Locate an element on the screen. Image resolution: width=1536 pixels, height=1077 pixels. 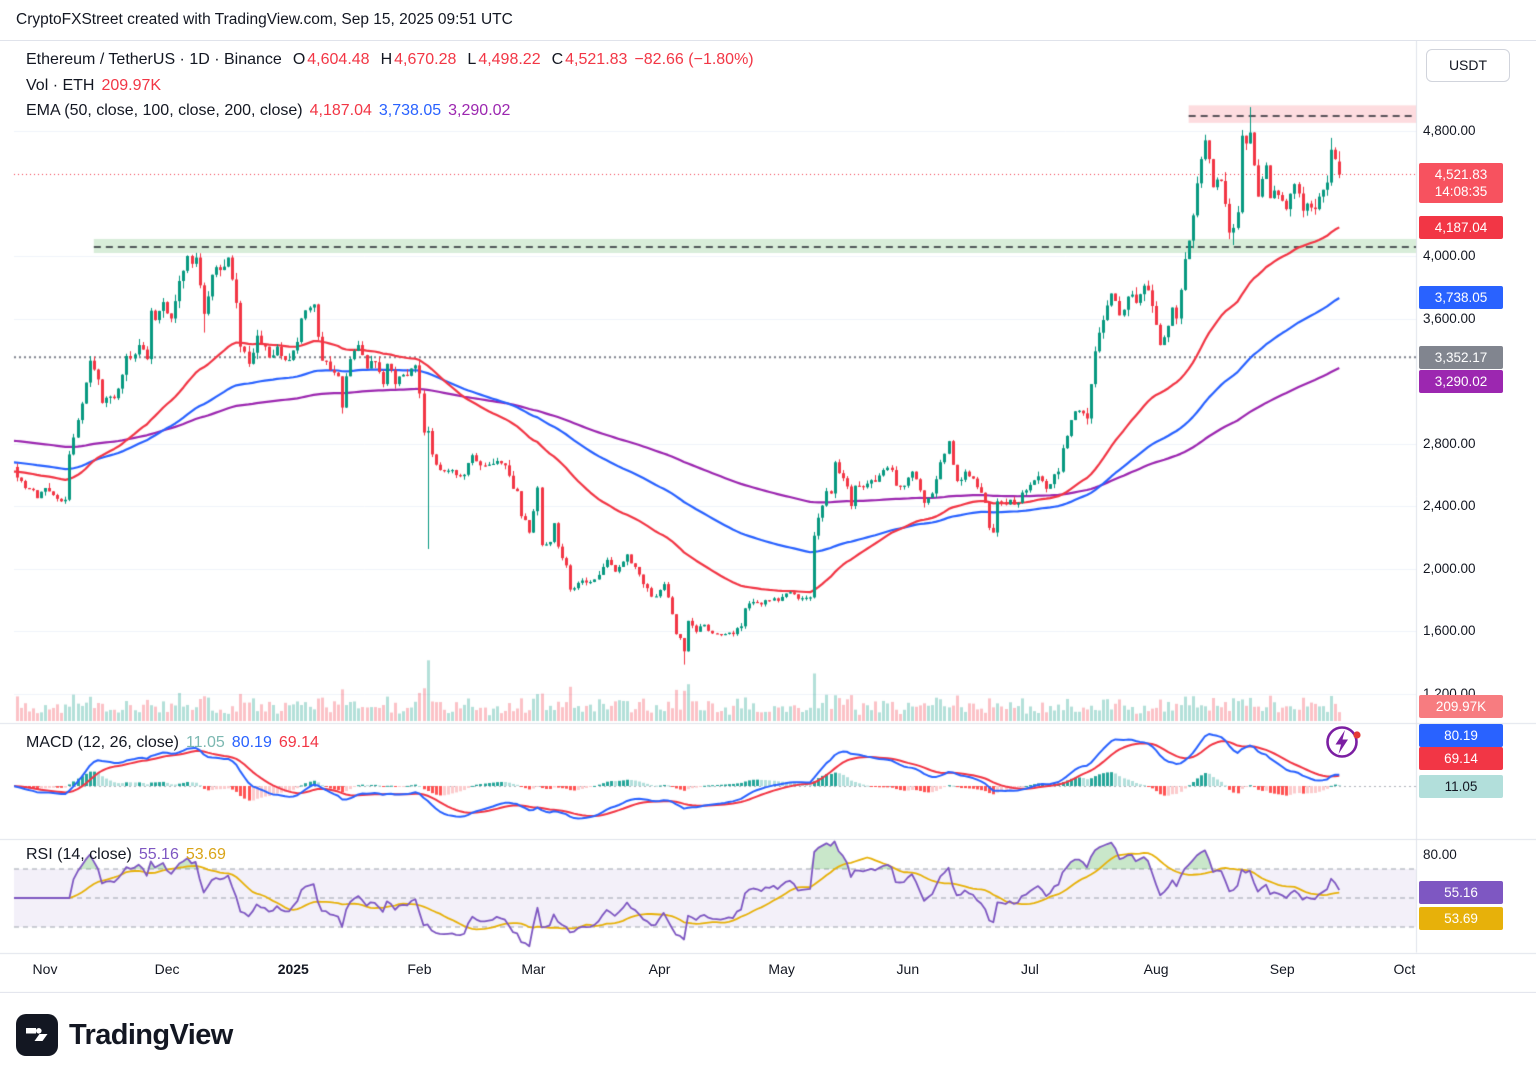
rsi-tick-label: 80.00 is located at coordinates (1440, 854).